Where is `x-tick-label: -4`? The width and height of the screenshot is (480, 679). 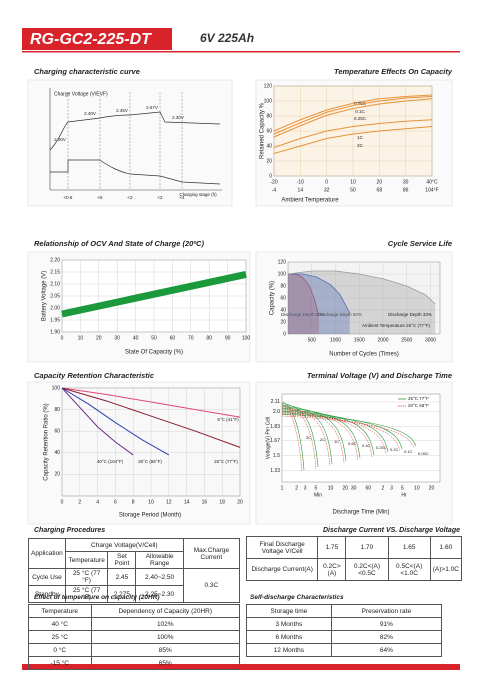 x-tick-label: -4 is located at coordinates (274, 190).